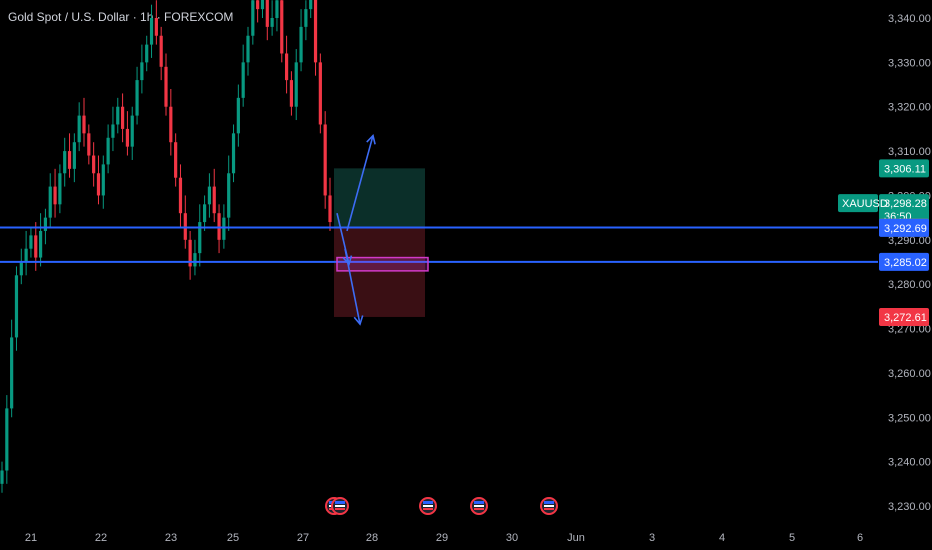  I want to click on chart-title: Gold Spot / U.S. Dollar · 1h · FOREXCOM, so click(121, 17).